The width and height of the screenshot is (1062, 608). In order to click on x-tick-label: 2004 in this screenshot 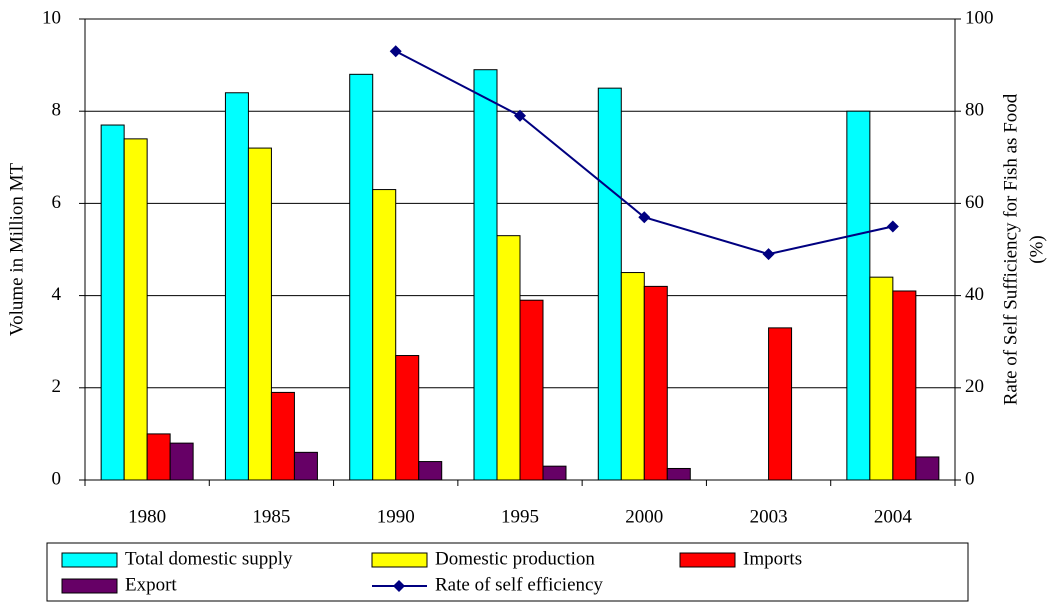, I will do `click(893, 516)`.